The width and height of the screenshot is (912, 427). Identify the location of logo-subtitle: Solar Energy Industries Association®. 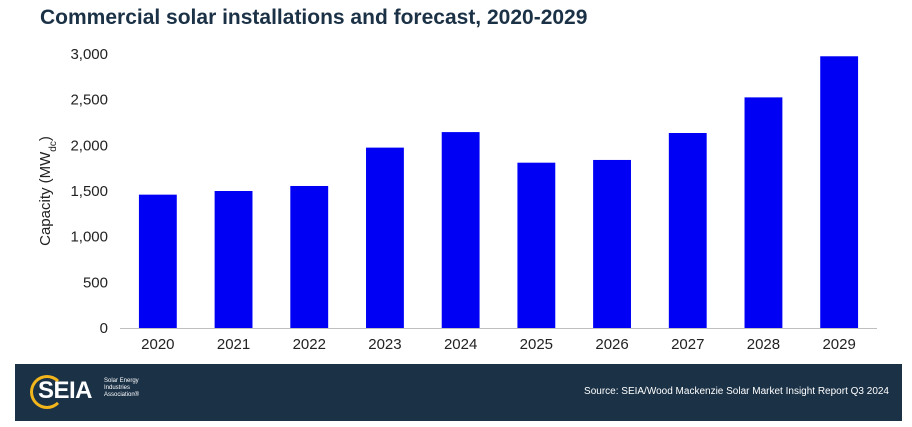
(134, 388).